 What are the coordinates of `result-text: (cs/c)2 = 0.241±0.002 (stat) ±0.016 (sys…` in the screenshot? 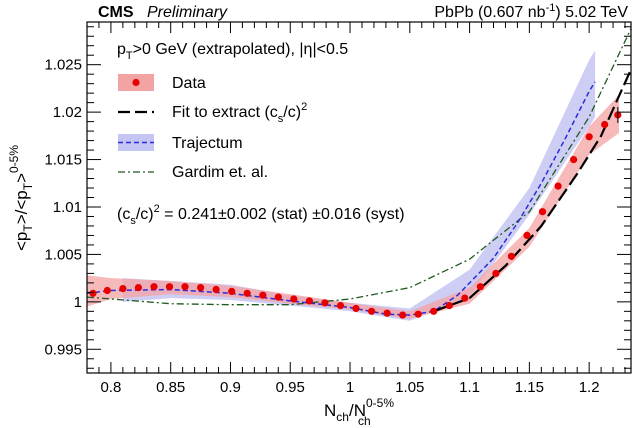 It's located at (261, 215).